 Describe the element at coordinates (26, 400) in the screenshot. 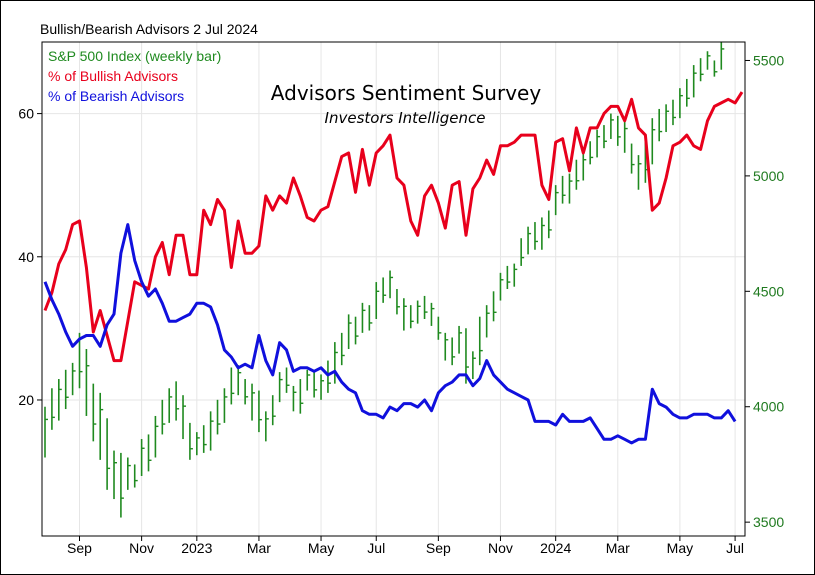

I see `left-tick-label: 20` at that location.